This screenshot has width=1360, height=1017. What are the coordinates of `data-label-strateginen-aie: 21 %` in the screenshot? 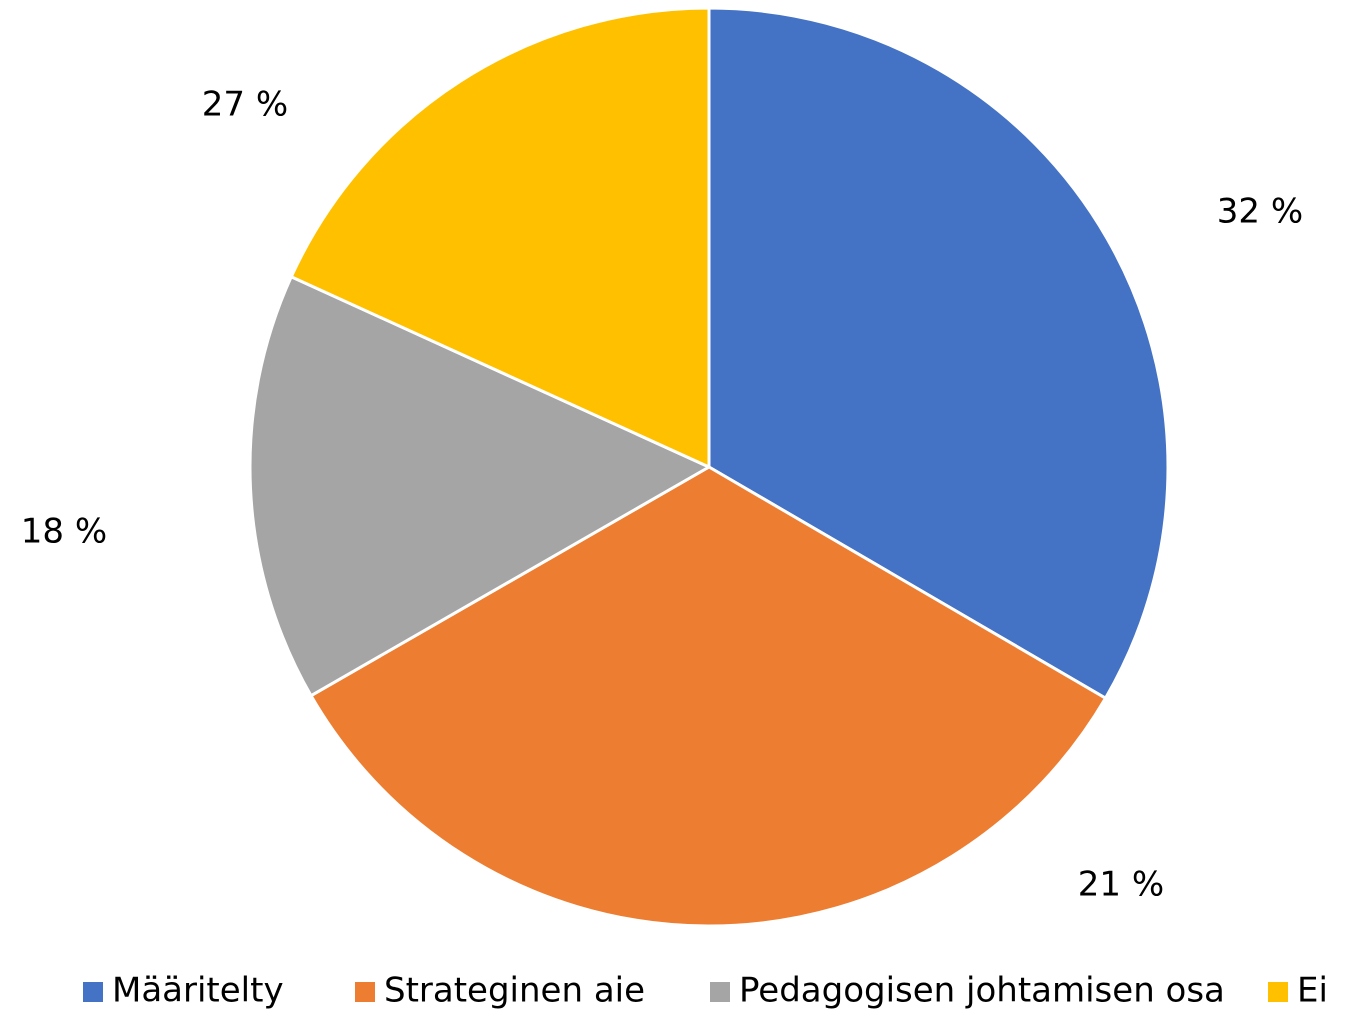 It's located at (1121, 885).